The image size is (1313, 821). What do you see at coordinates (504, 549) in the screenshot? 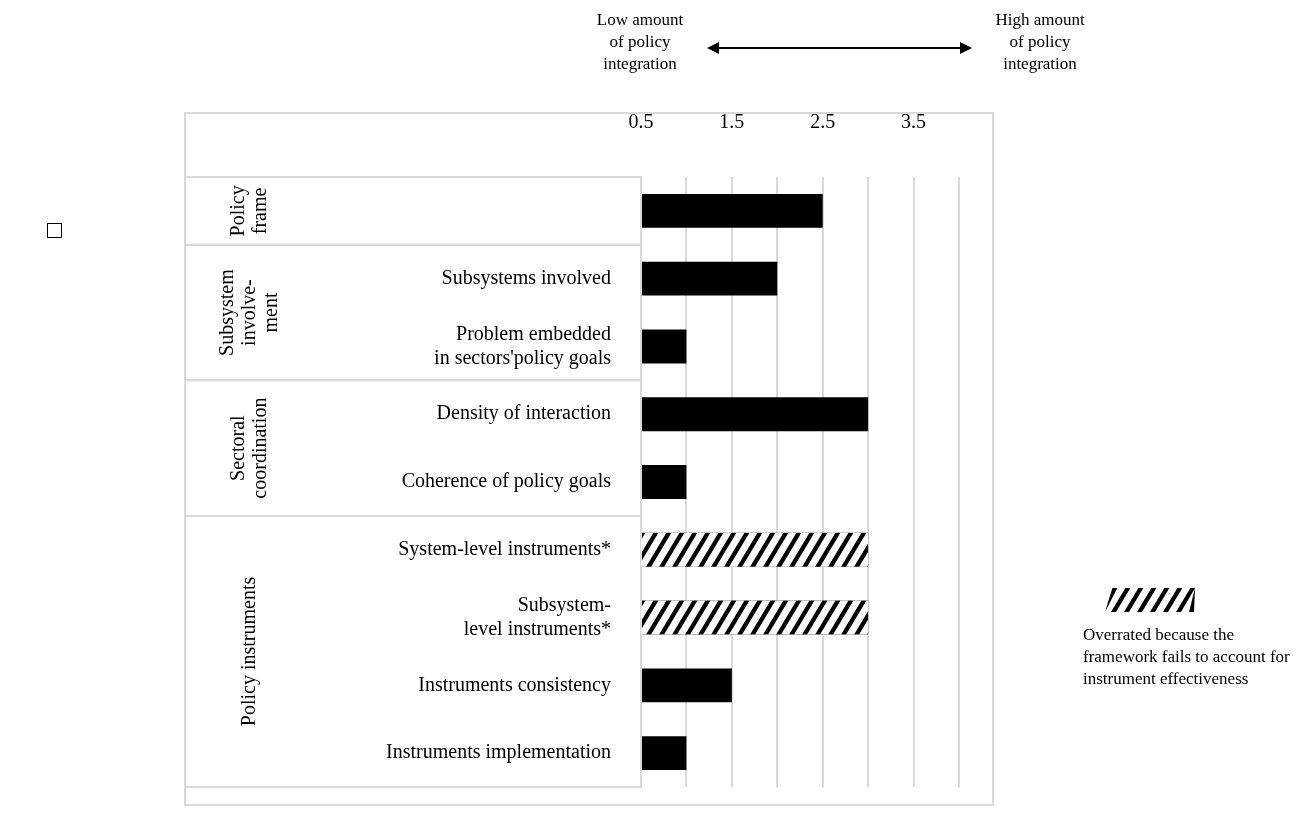
I see `y-tick-label: System-level instruments*` at bounding box center [504, 549].